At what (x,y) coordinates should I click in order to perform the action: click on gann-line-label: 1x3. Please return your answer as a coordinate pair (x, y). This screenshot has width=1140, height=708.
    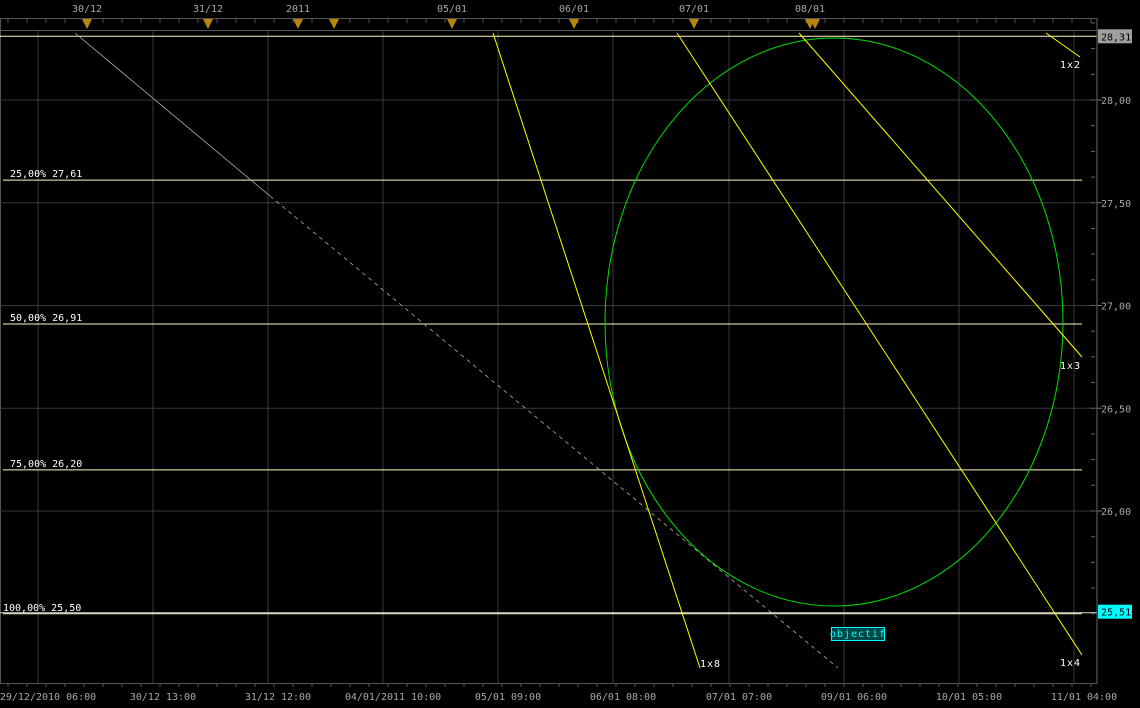
    Looking at the image, I should click on (1070, 366).